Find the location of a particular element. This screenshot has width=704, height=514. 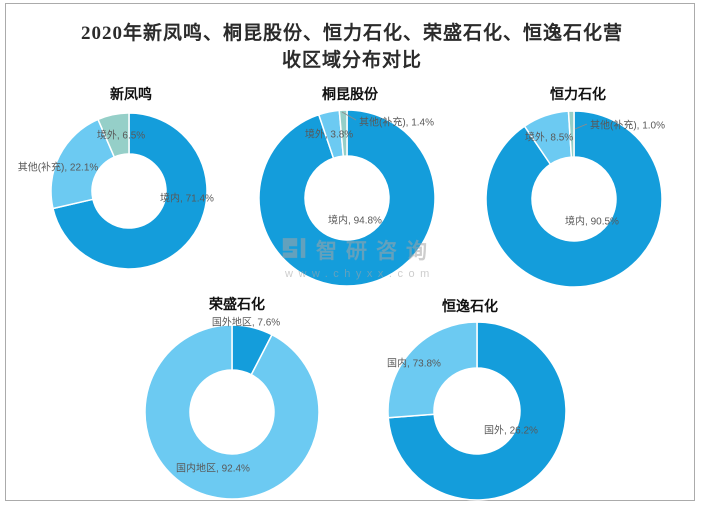

slice-label: 境内, 90.5% is located at coordinates (592, 222).